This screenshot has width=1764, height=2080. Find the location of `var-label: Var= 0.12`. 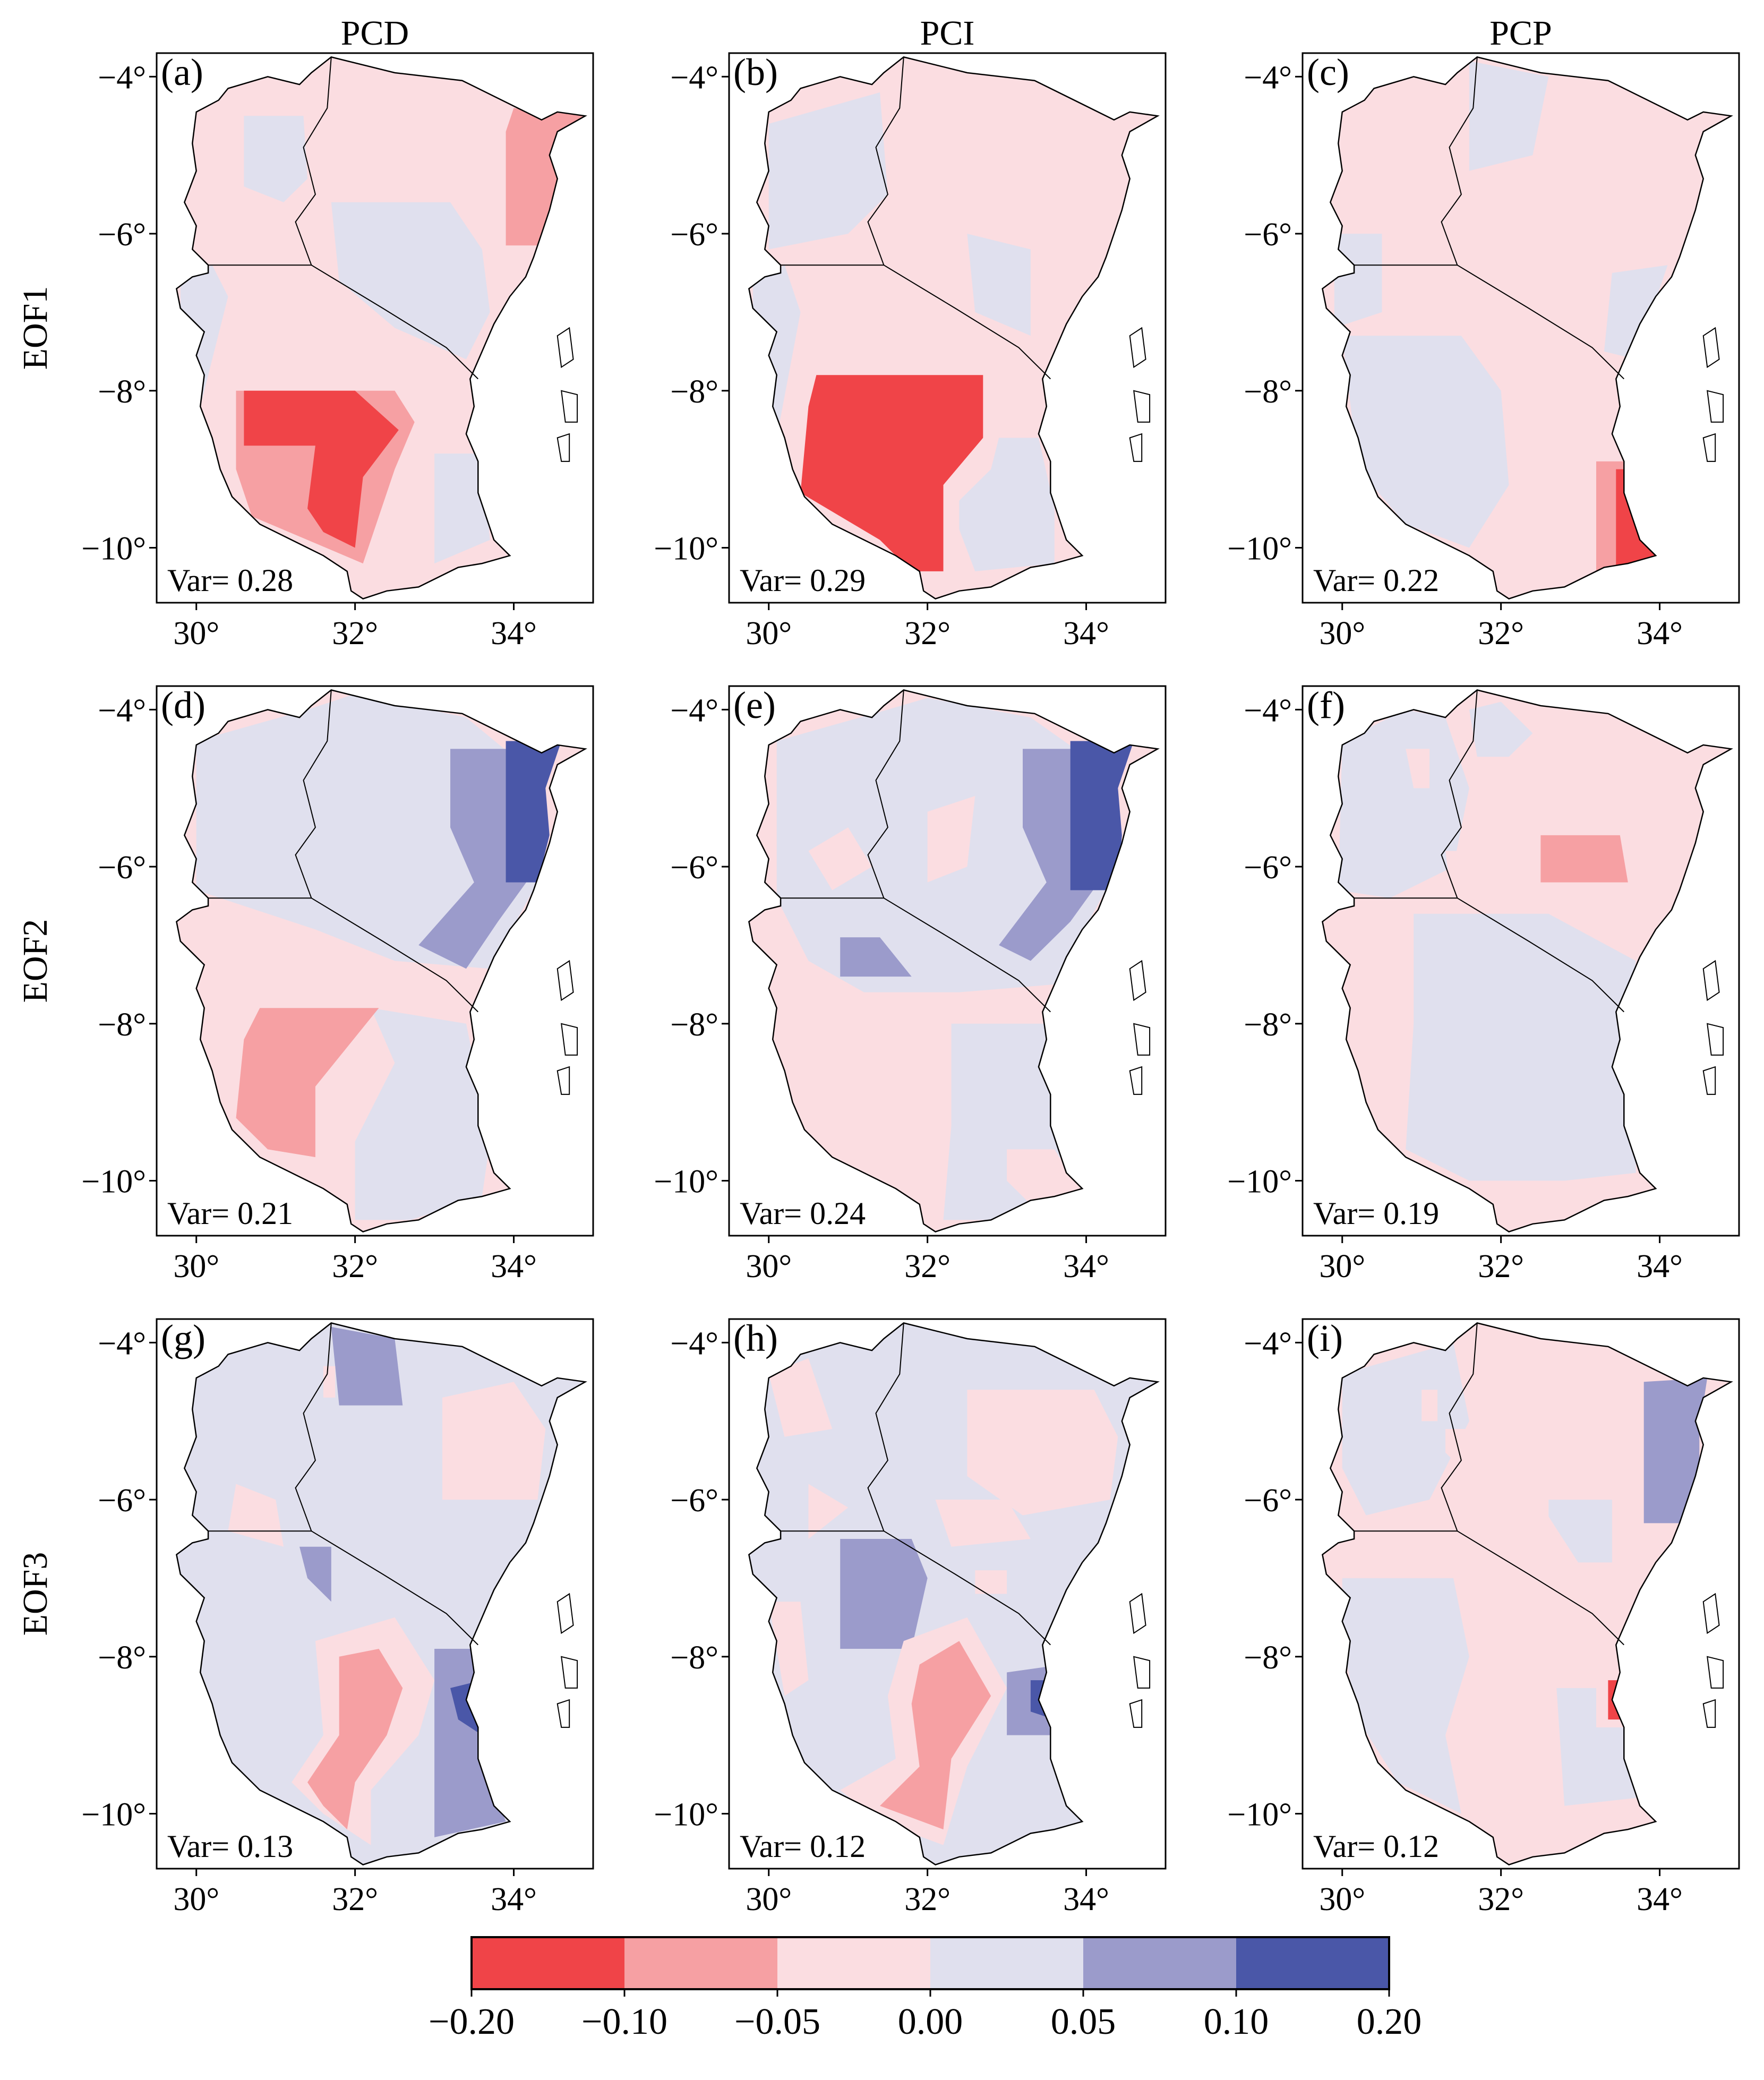

var-label: Var= 0.12 is located at coordinates (1376, 1846).